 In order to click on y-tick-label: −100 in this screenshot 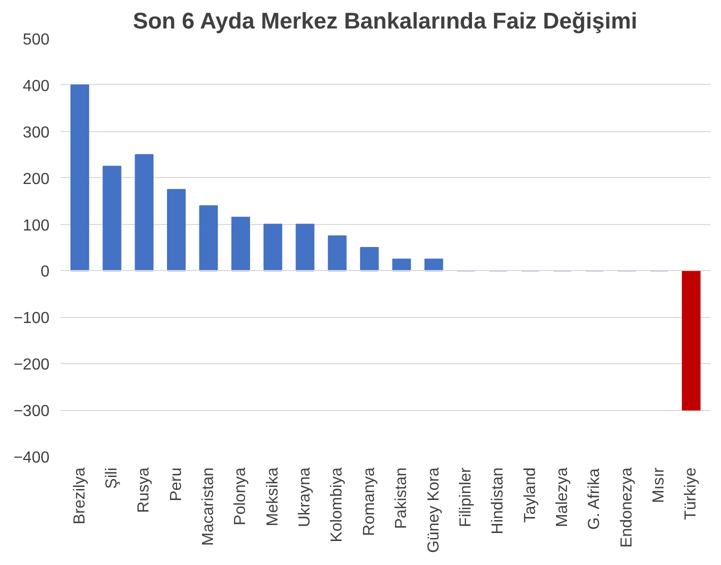, I will do `click(31, 319)`.